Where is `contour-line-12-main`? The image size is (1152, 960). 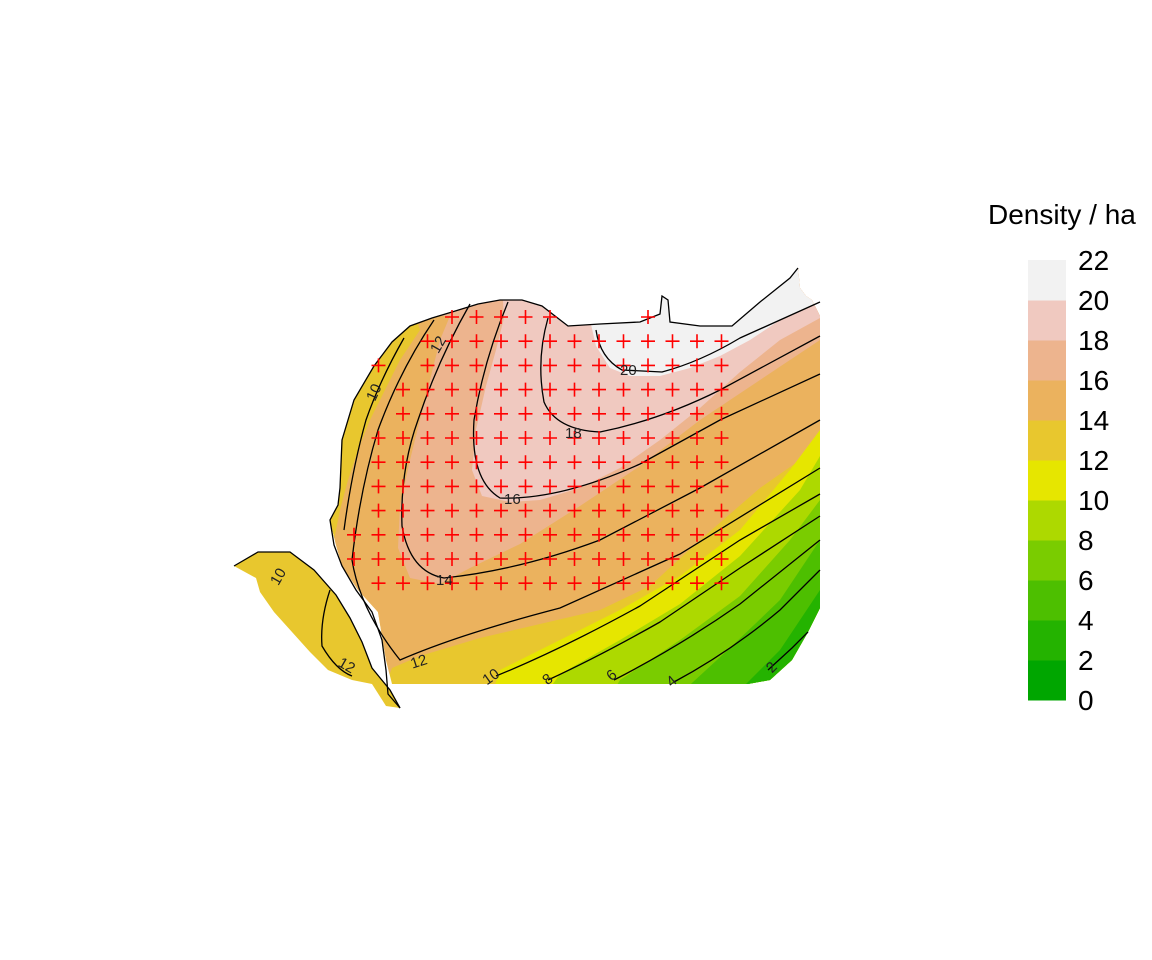 contour-line-12-main is located at coordinates (586, 490).